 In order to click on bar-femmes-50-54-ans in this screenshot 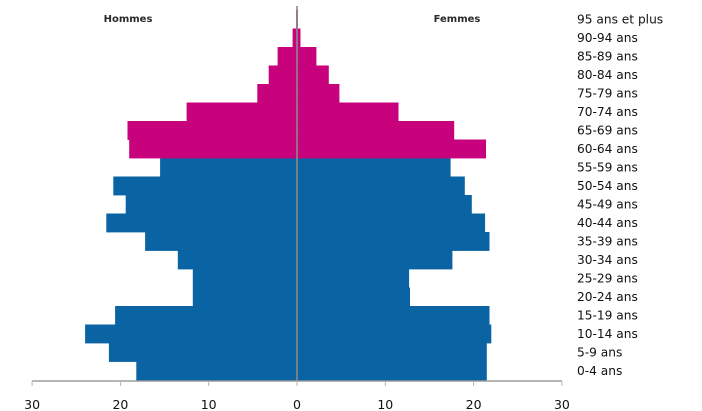, I will do `click(381, 186)`.